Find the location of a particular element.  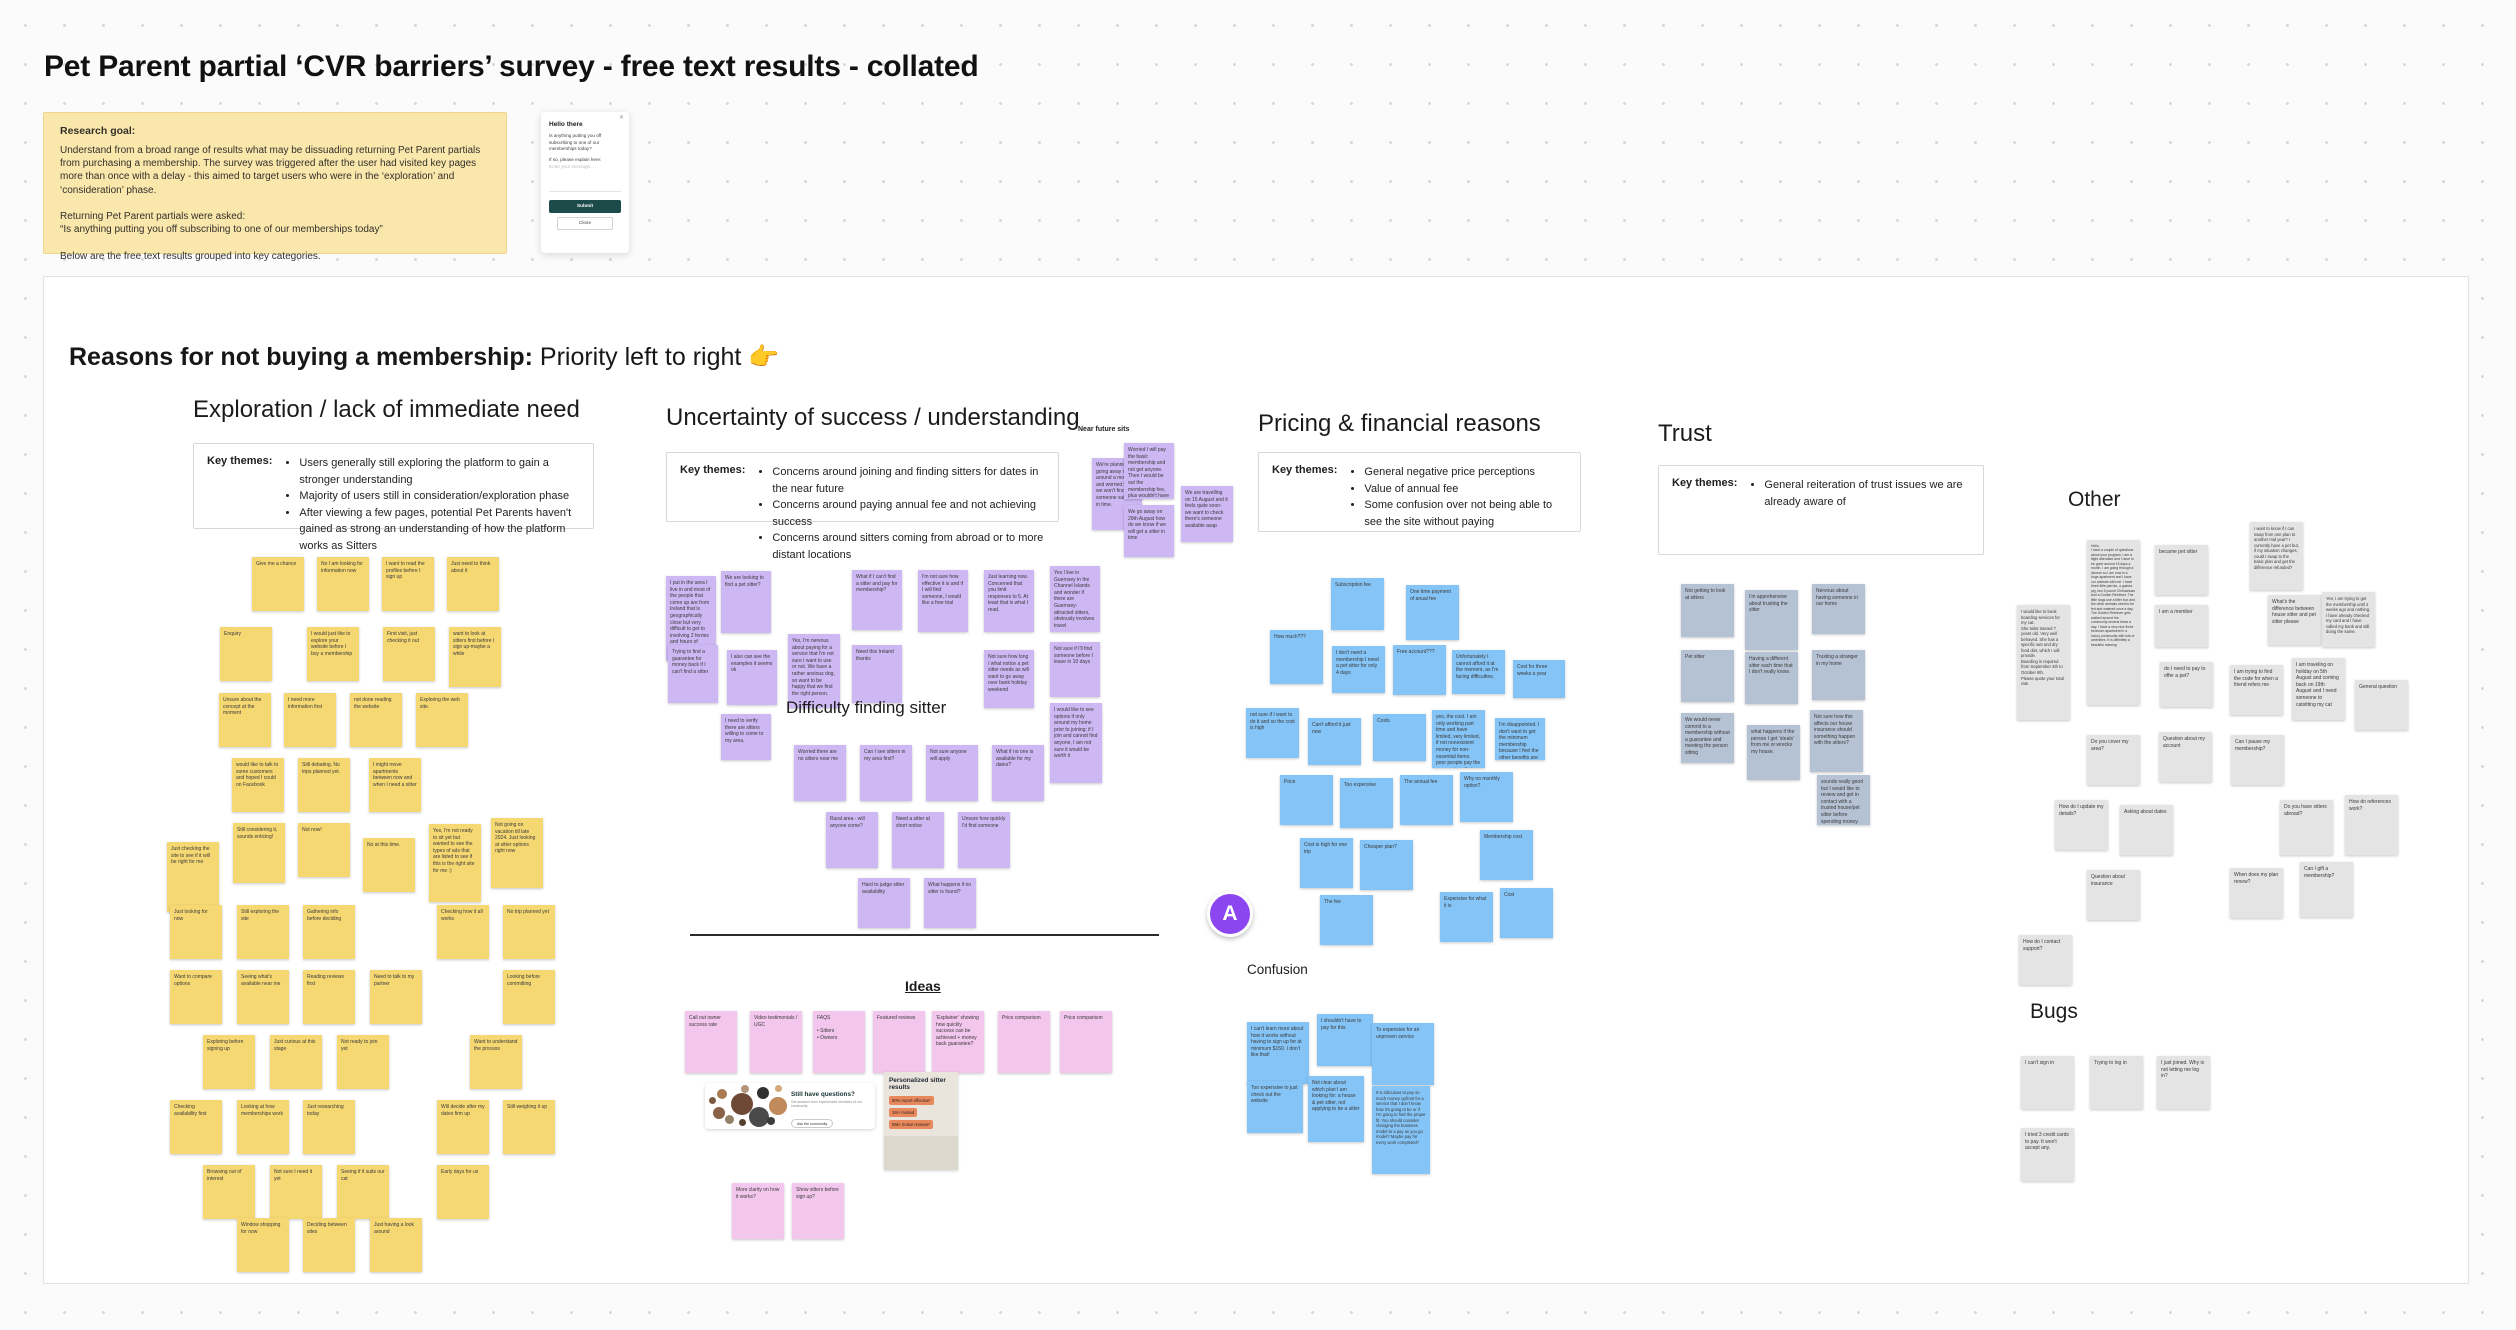

sticky-note-exploration: Just researching today is located at coordinates (329, 1127).